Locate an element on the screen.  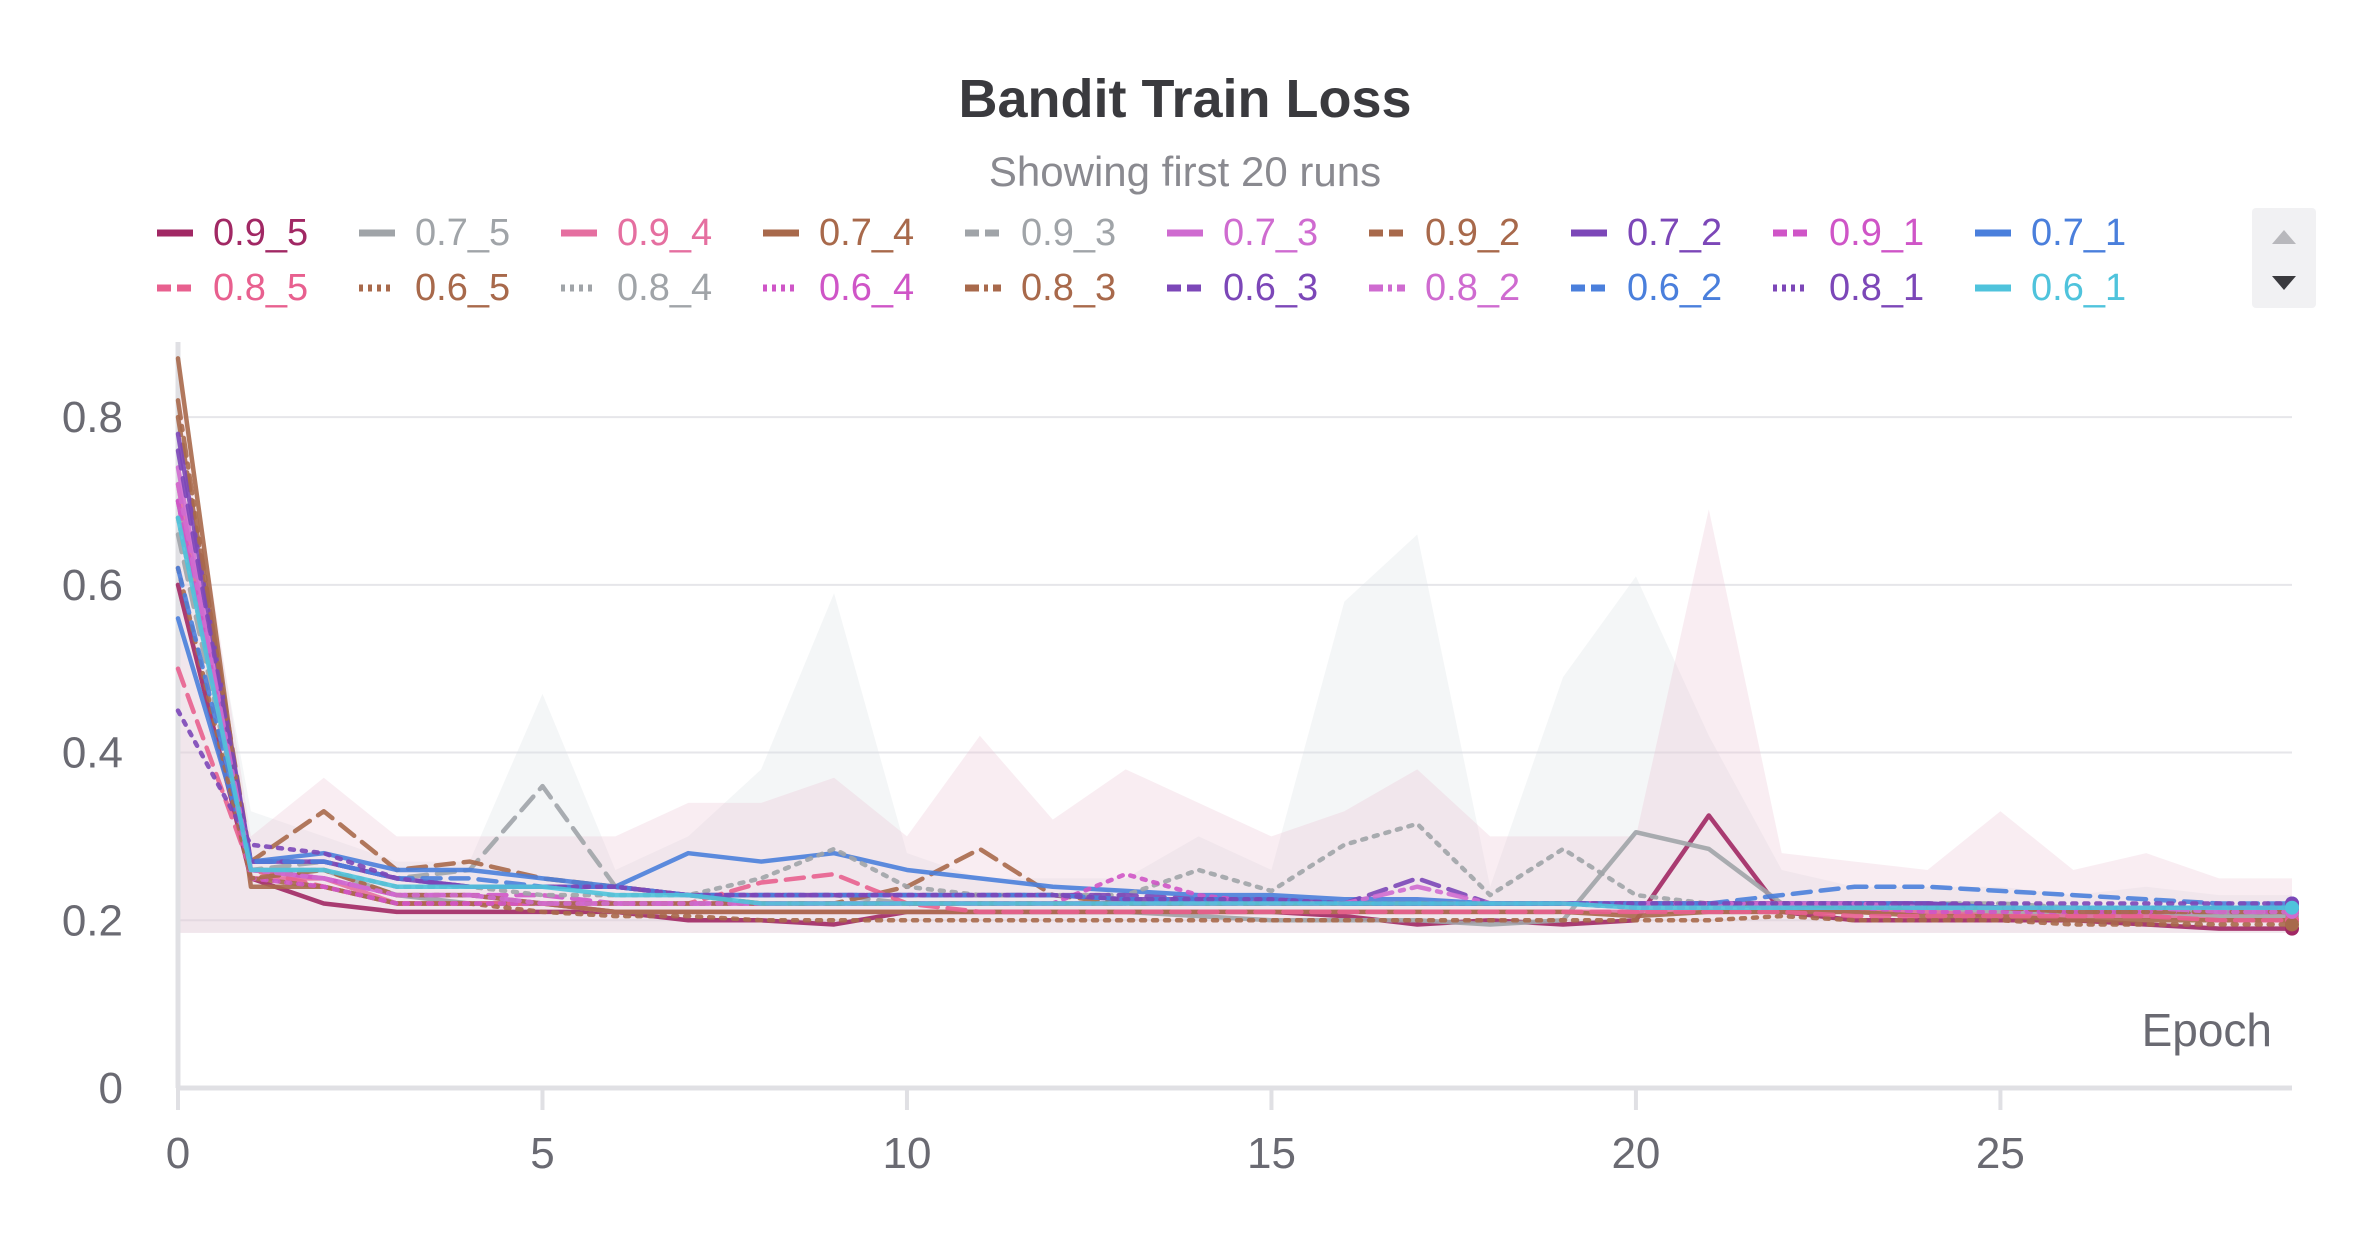
legend-item: 0.6_2 is located at coordinates (1645, 288).